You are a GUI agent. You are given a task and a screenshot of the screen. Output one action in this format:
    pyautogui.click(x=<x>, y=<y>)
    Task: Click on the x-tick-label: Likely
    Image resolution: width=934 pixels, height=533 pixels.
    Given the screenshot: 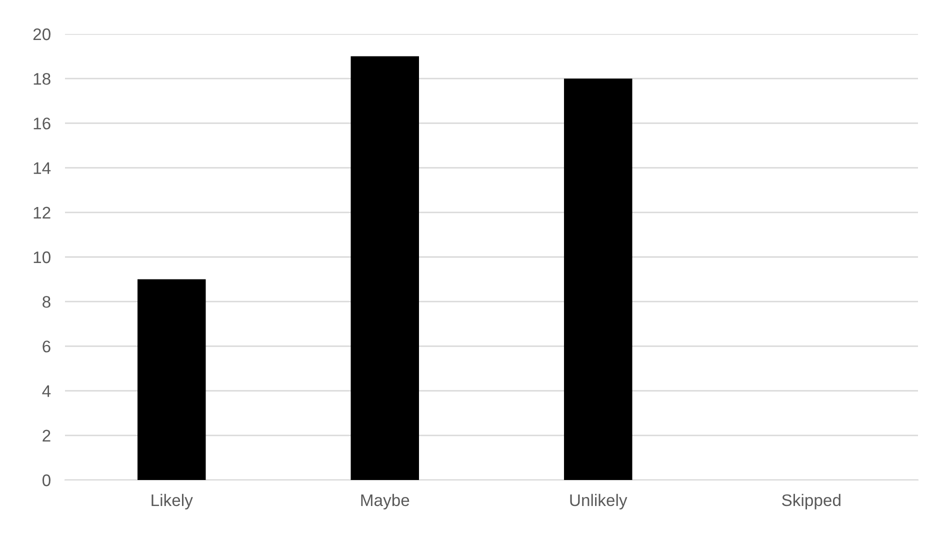 What is the action you would take?
    pyautogui.click(x=172, y=502)
    